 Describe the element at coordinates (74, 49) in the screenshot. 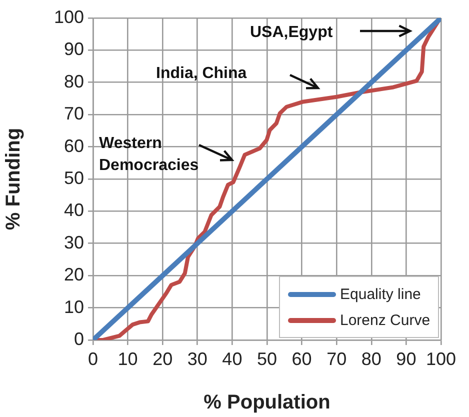

I see `y-tick-label: 90` at that location.